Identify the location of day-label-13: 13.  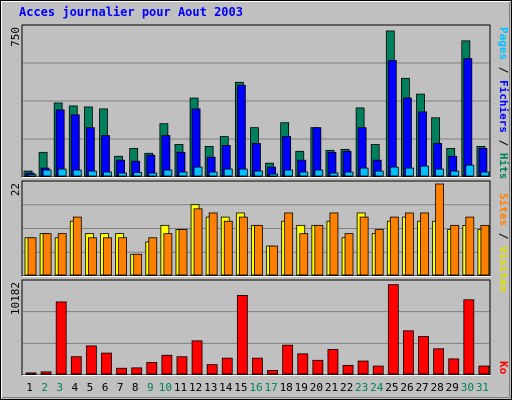
(210, 387).